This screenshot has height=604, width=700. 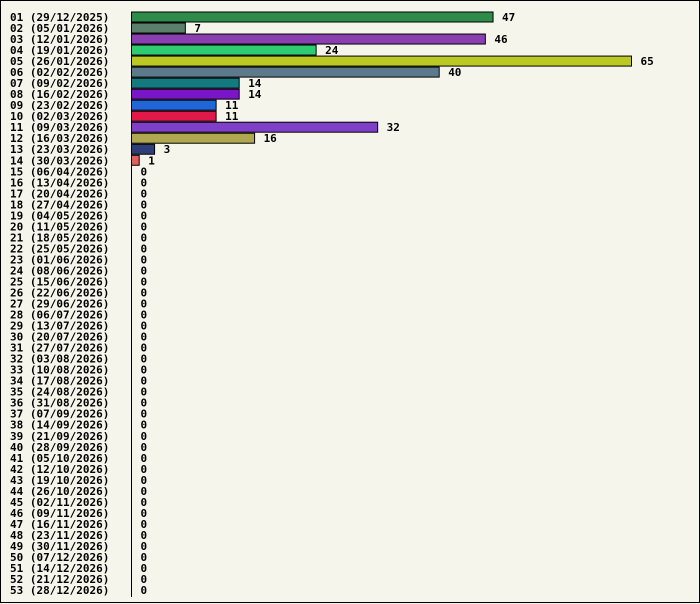 What do you see at coordinates (59, 138) in the screenshot?
I see `category-label: 12 (16/03/2026)` at bounding box center [59, 138].